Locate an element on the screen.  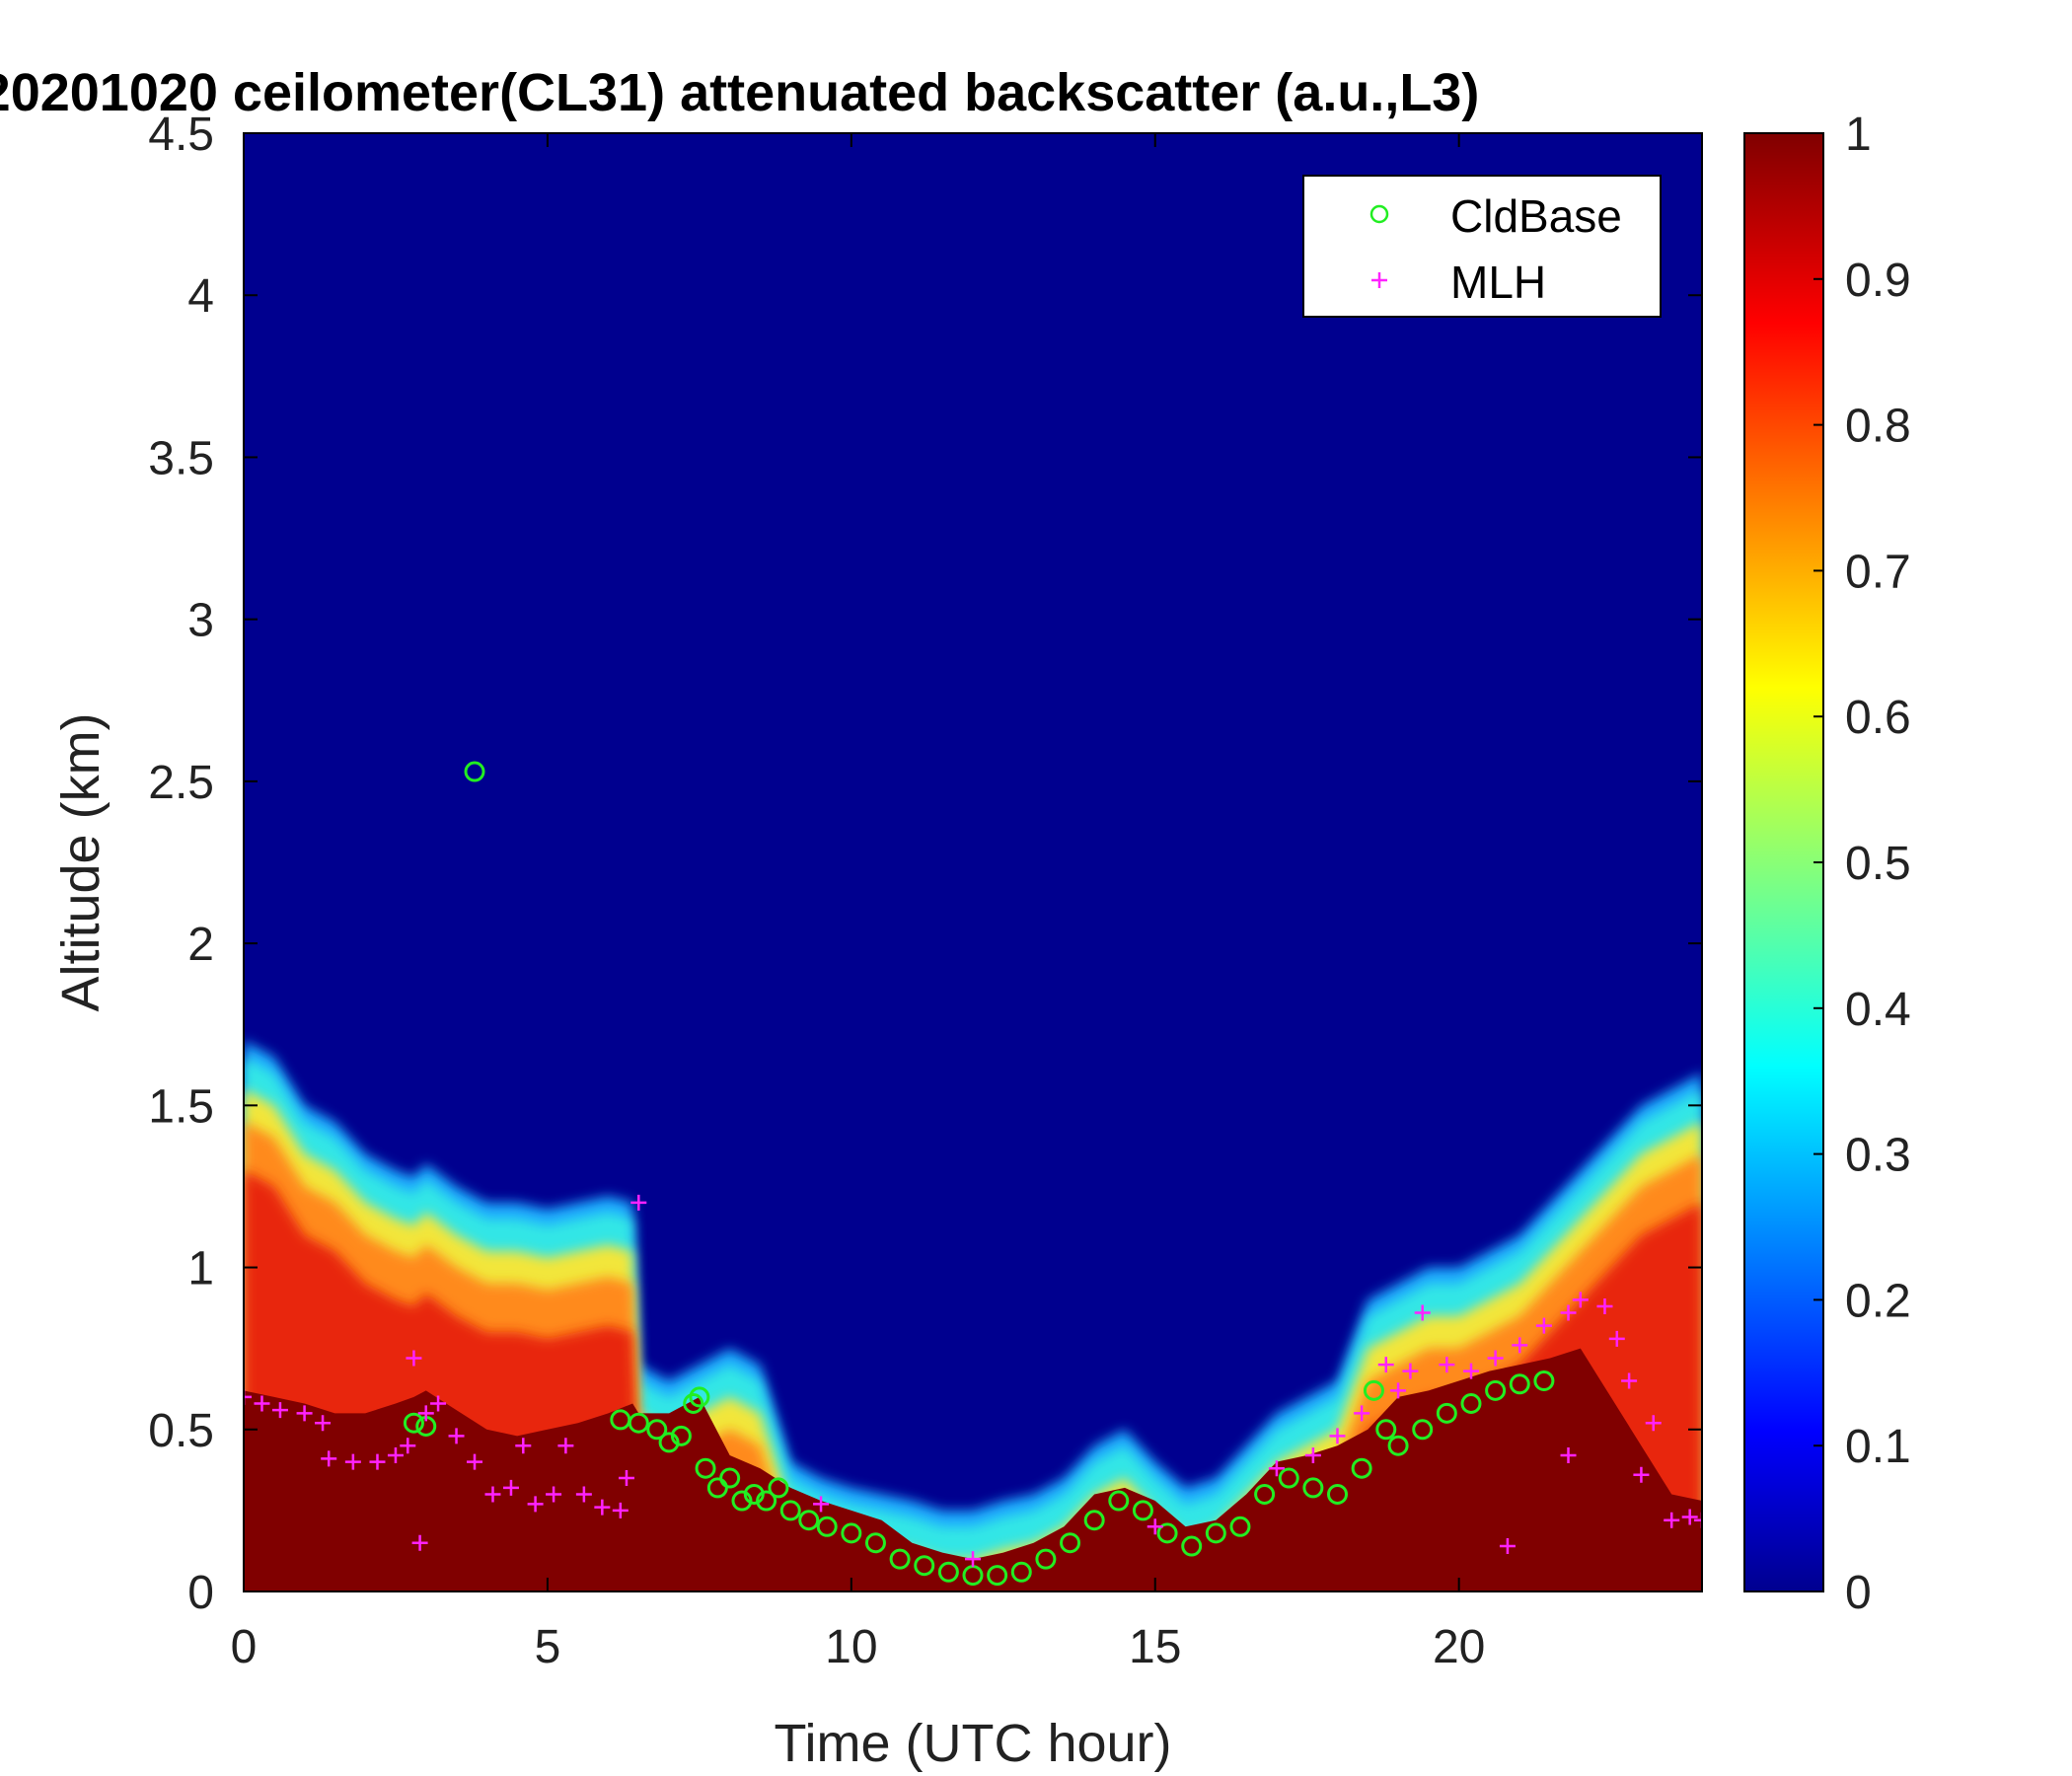
colorbar-tick-label: 0.3 is located at coordinates (1878, 1156).